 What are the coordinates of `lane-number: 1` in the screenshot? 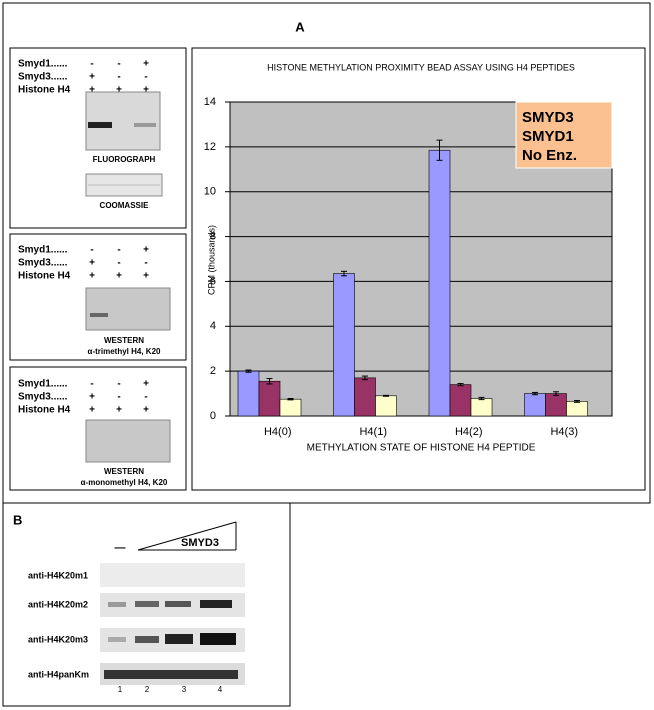 It's located at (120, 689).